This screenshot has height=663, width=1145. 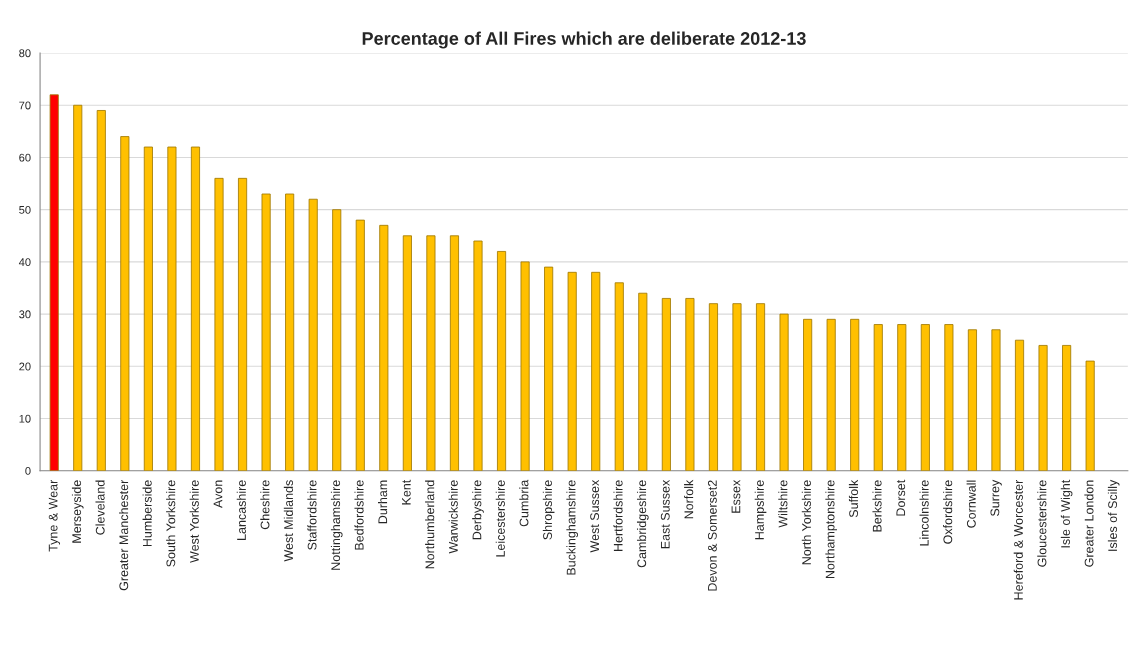 What do you see at coordinates (689, 499) in the screenshot?
I see `x-tick-label: Norfolk` at bounding box center [689, 499].